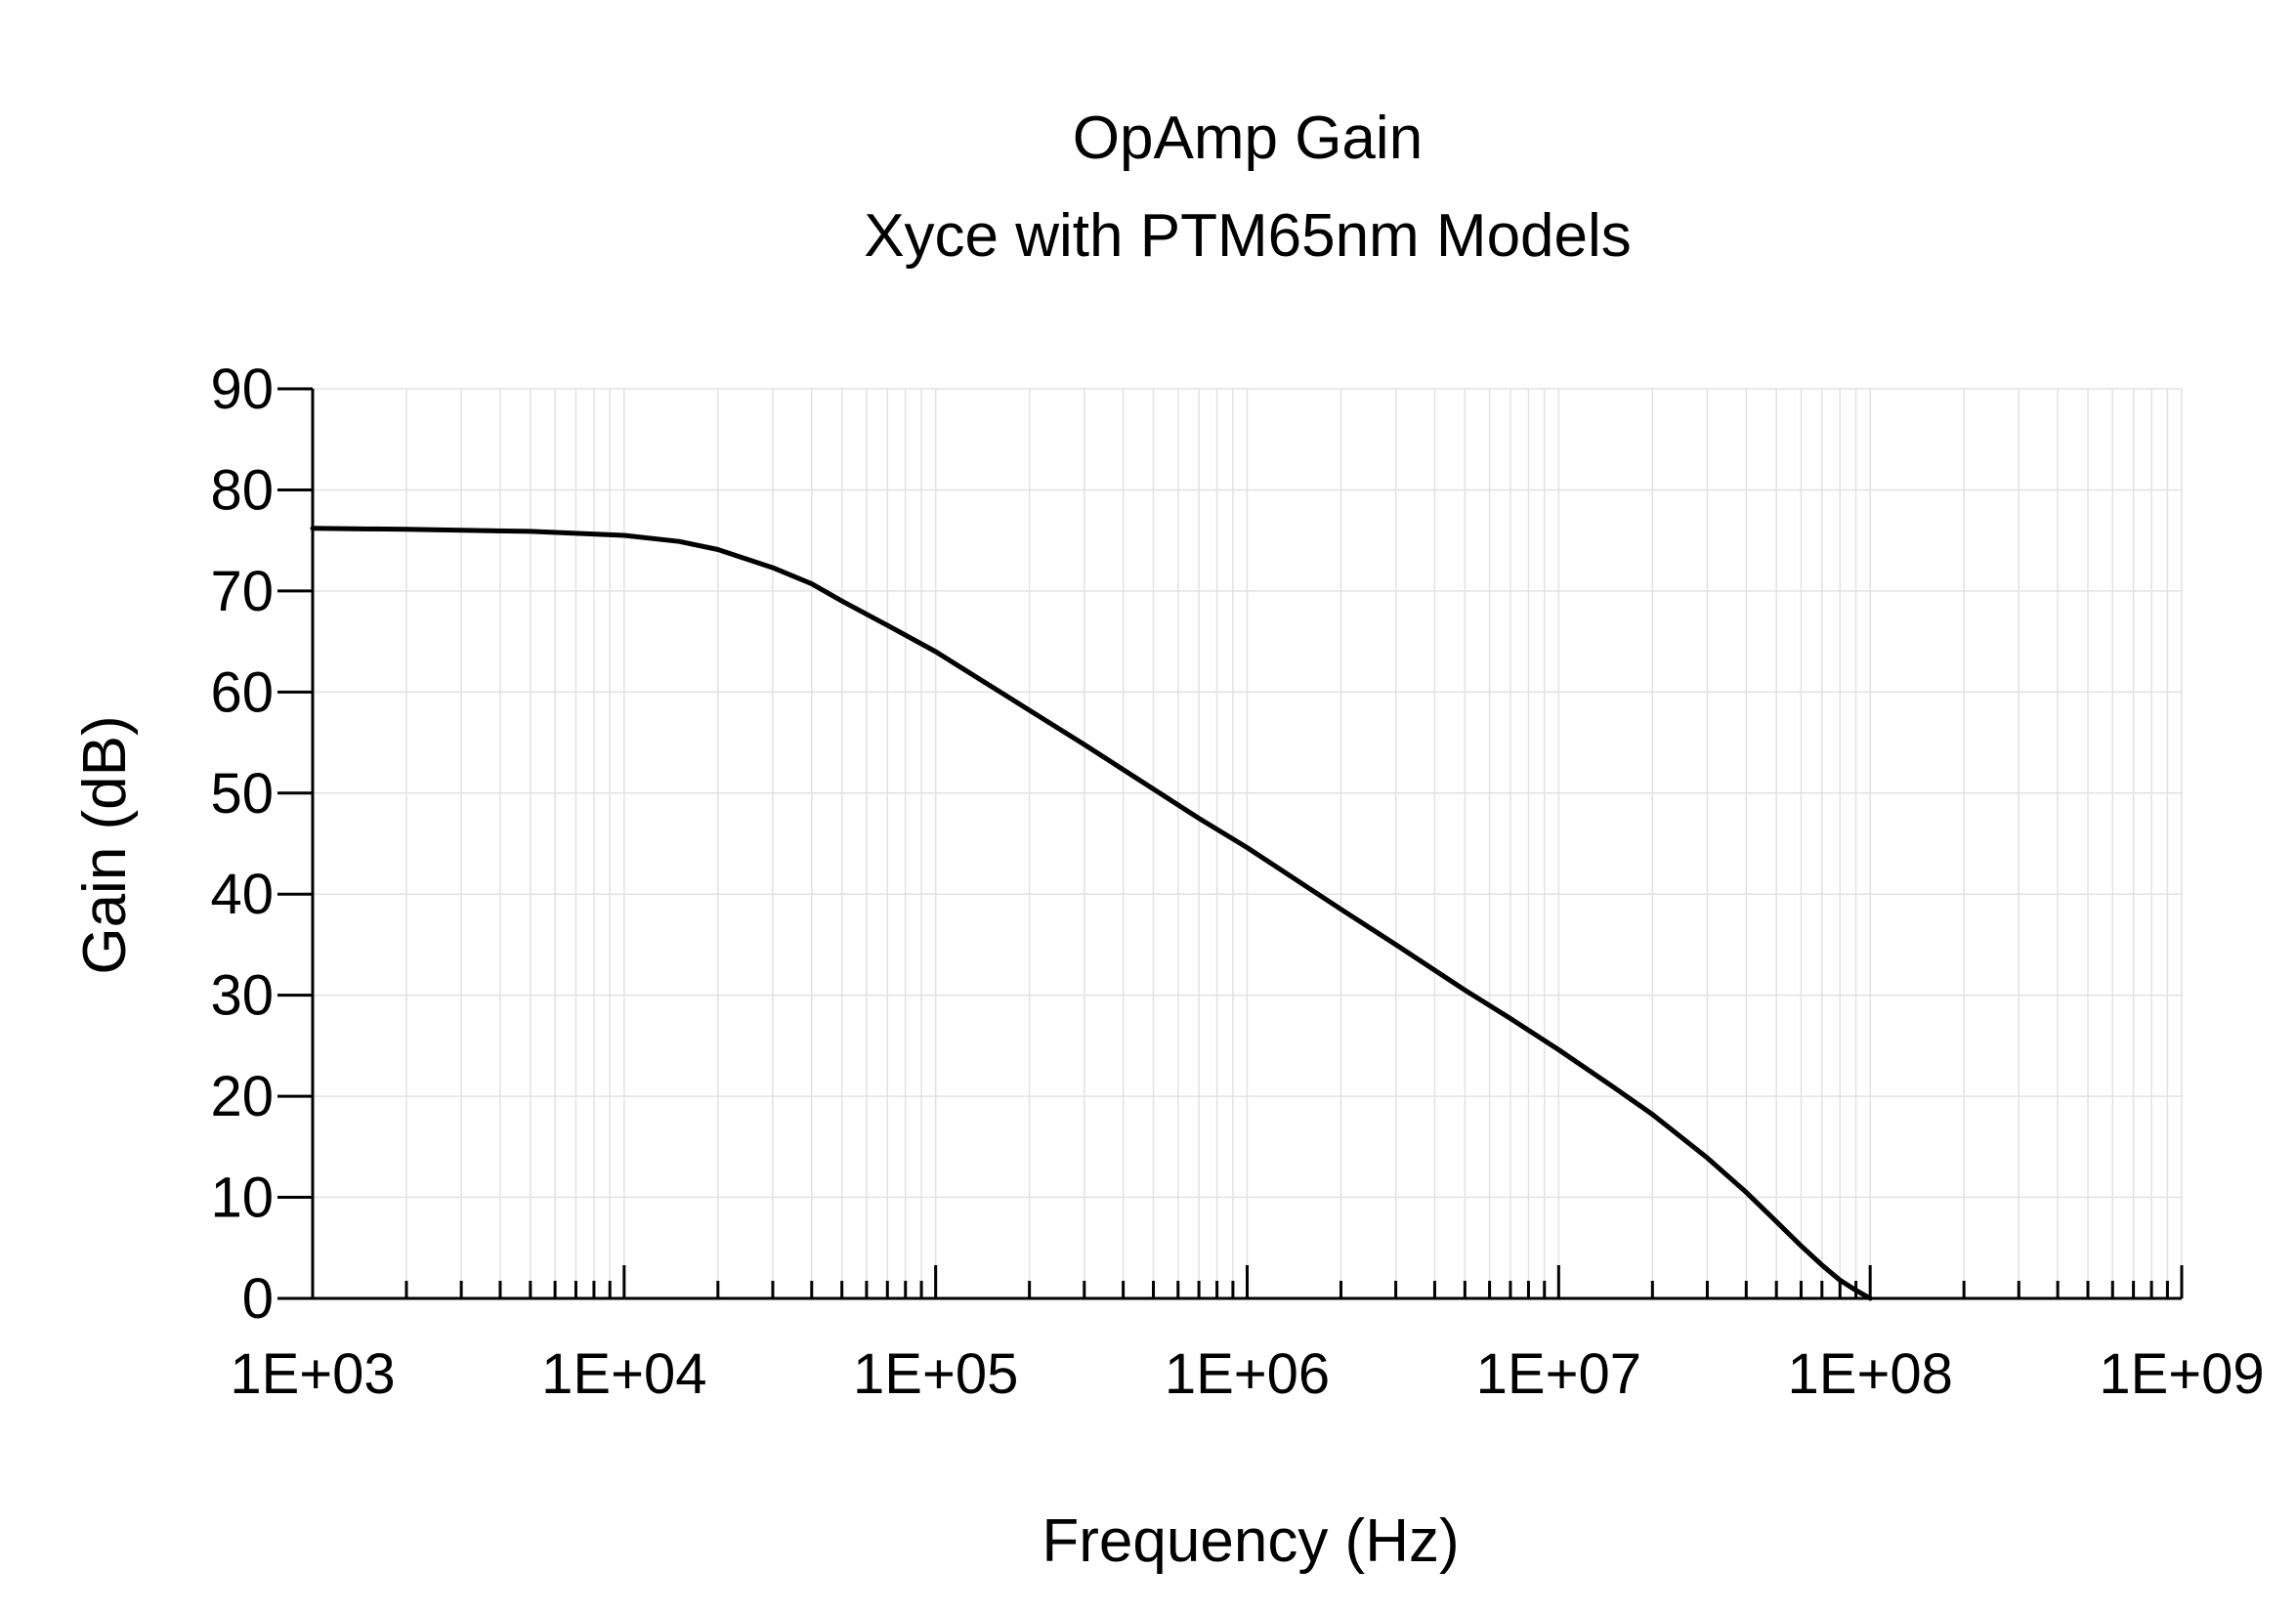  What do you see at coordinates (1871, 1374) in the screenshot?
I see `x-tick-label: 1E+08` at bounding box center [1871, 1374].